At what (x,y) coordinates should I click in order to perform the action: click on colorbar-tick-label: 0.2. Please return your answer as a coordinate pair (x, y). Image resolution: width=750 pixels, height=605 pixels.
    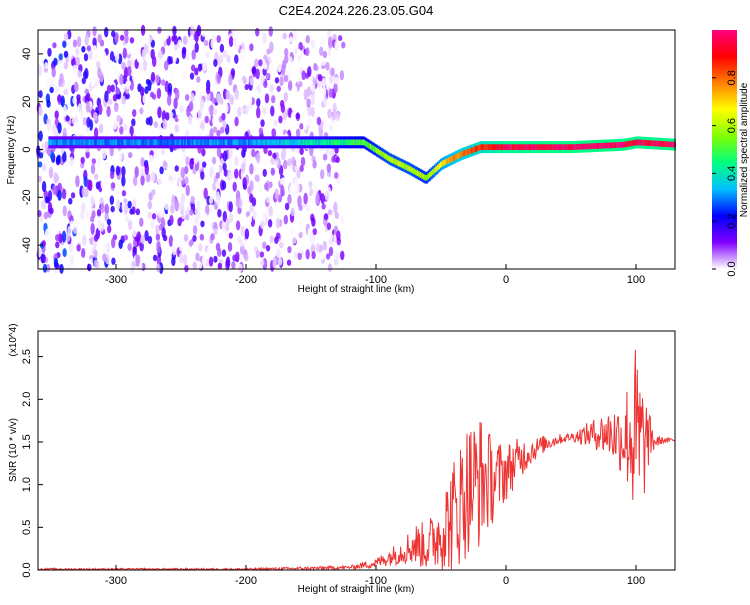
    Looking at the image, I should click on (732, 221).